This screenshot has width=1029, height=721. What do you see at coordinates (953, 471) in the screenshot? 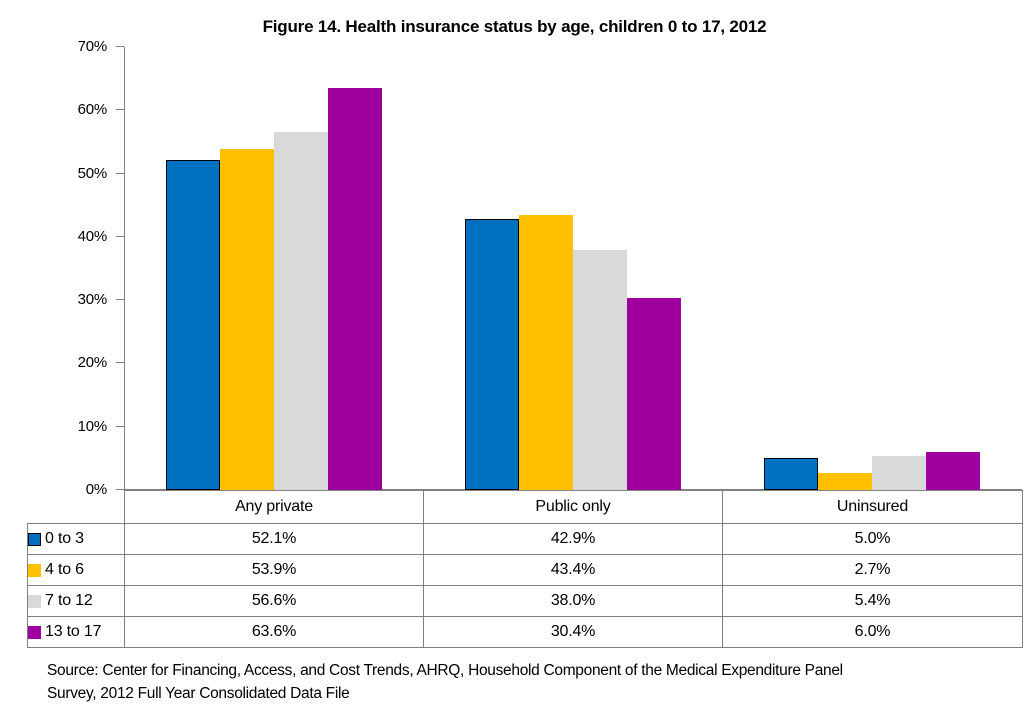
I see `bar-13-to-17-uninsured` at bounding box center [953, 471].